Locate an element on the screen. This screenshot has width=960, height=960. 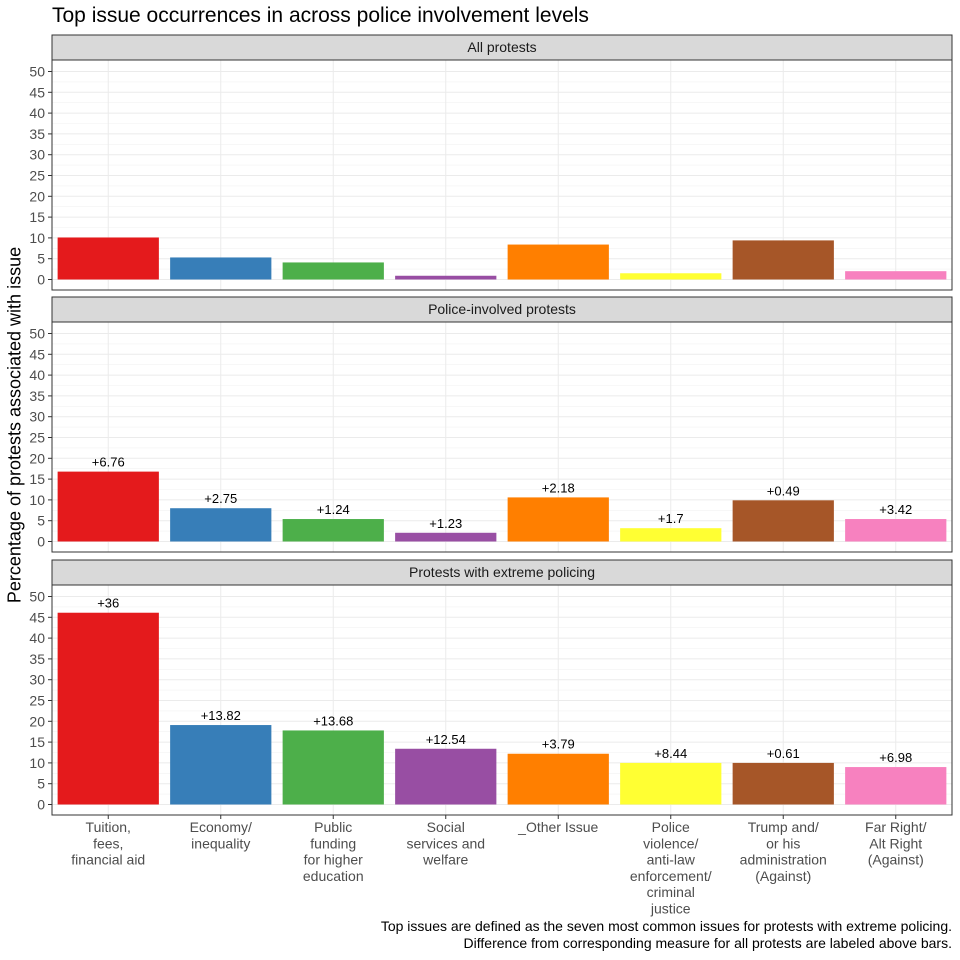
bar-data-label: +12.54 is located at coordinates (446, 739).